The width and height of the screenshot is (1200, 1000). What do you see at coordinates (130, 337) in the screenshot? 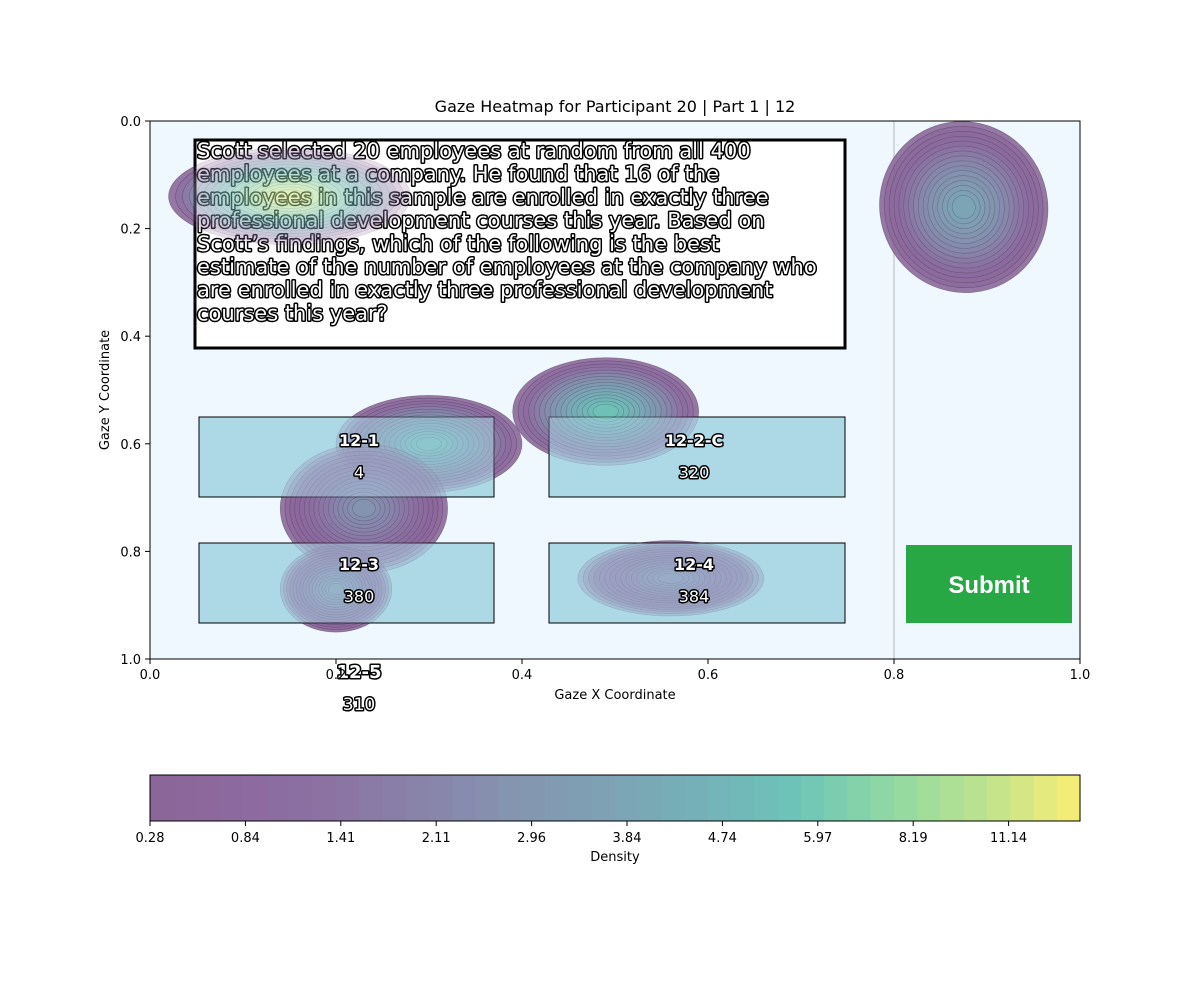
I see `y-tick-label: 0.4` at bounding box center [130, 337].